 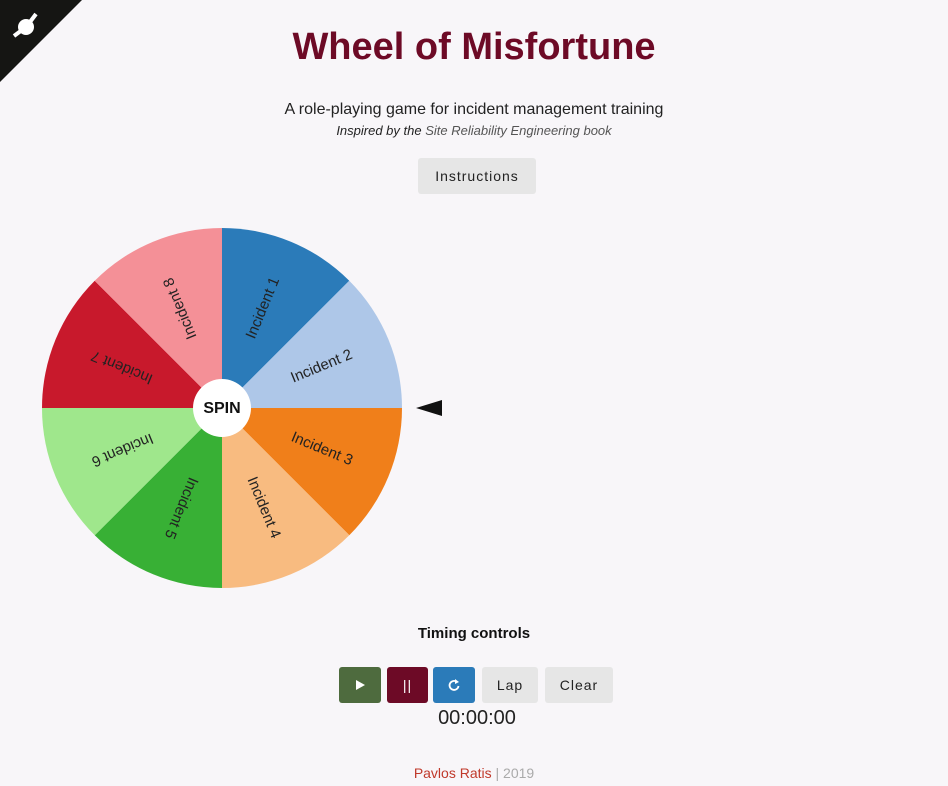 I want to click on spin-label: SPIN, so click(x=221, y=408).